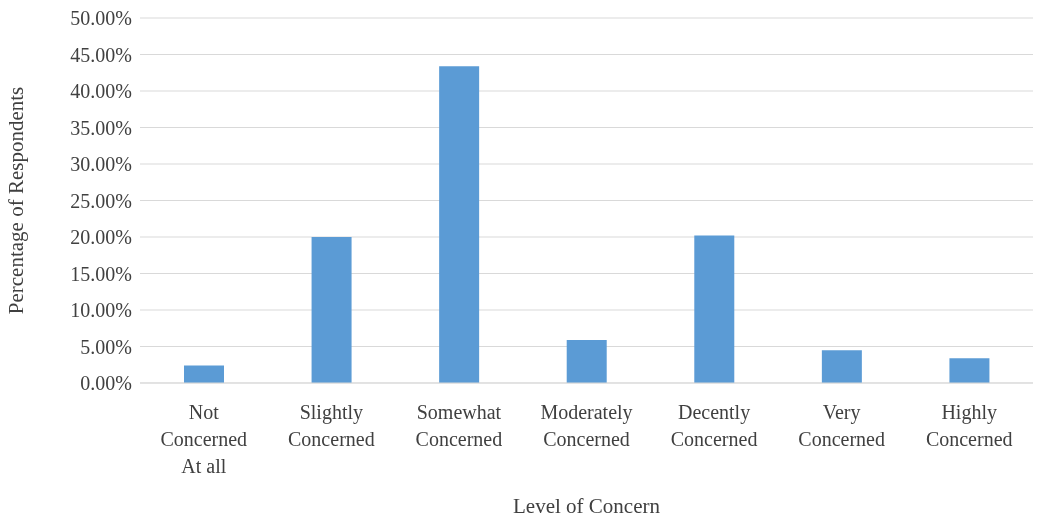  What do you see at coordinates (101, 310) in the screenshot?
I see `y-tick-label: 10.00%` at bounding box center [101, 310].